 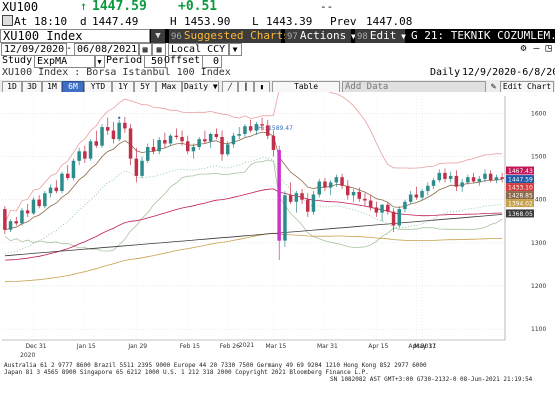 I want to click on currency-select: Local CCY, so click(x=199, y=49).